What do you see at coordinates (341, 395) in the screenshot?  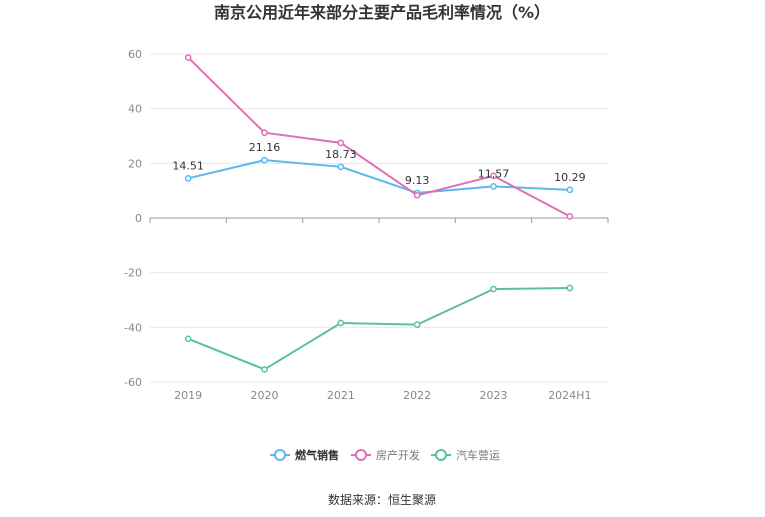 I see `x-tick-label: 2021` at bounding box center [341, 395].